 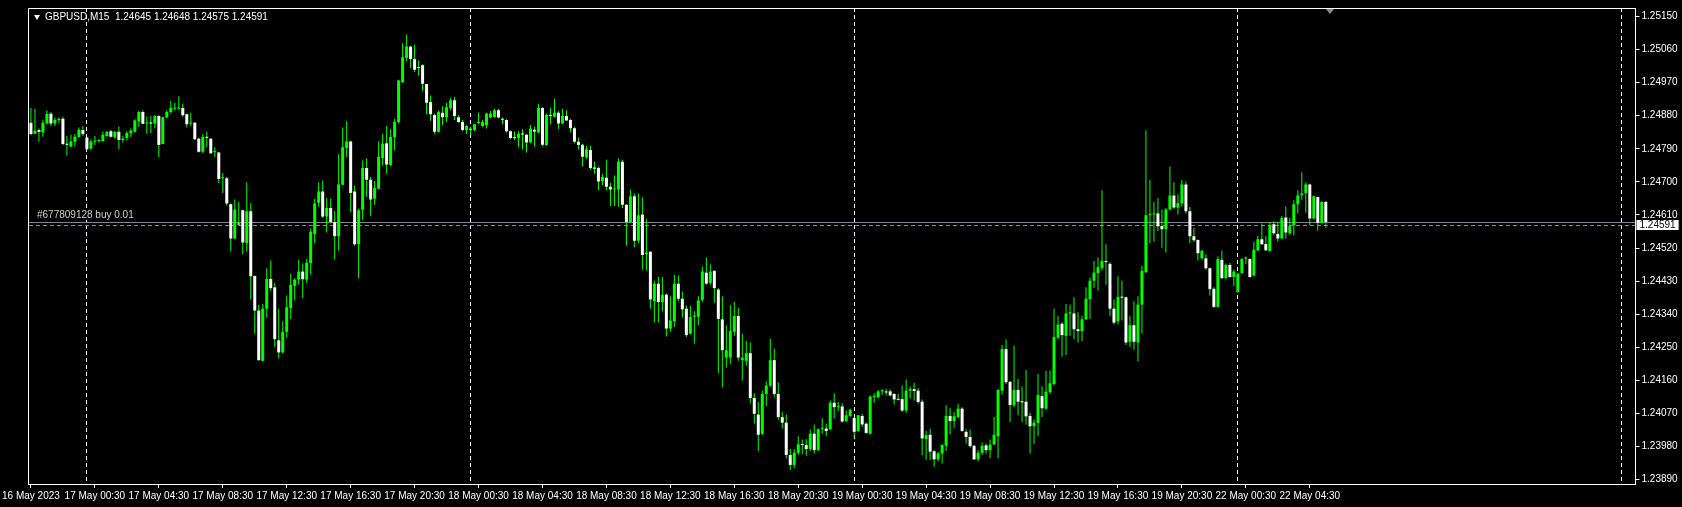 What do you see at coordinates (223, 495) in the screenshot?
I see `x-tick-label: 17 May 08:30` at bounding box center [223, 495].